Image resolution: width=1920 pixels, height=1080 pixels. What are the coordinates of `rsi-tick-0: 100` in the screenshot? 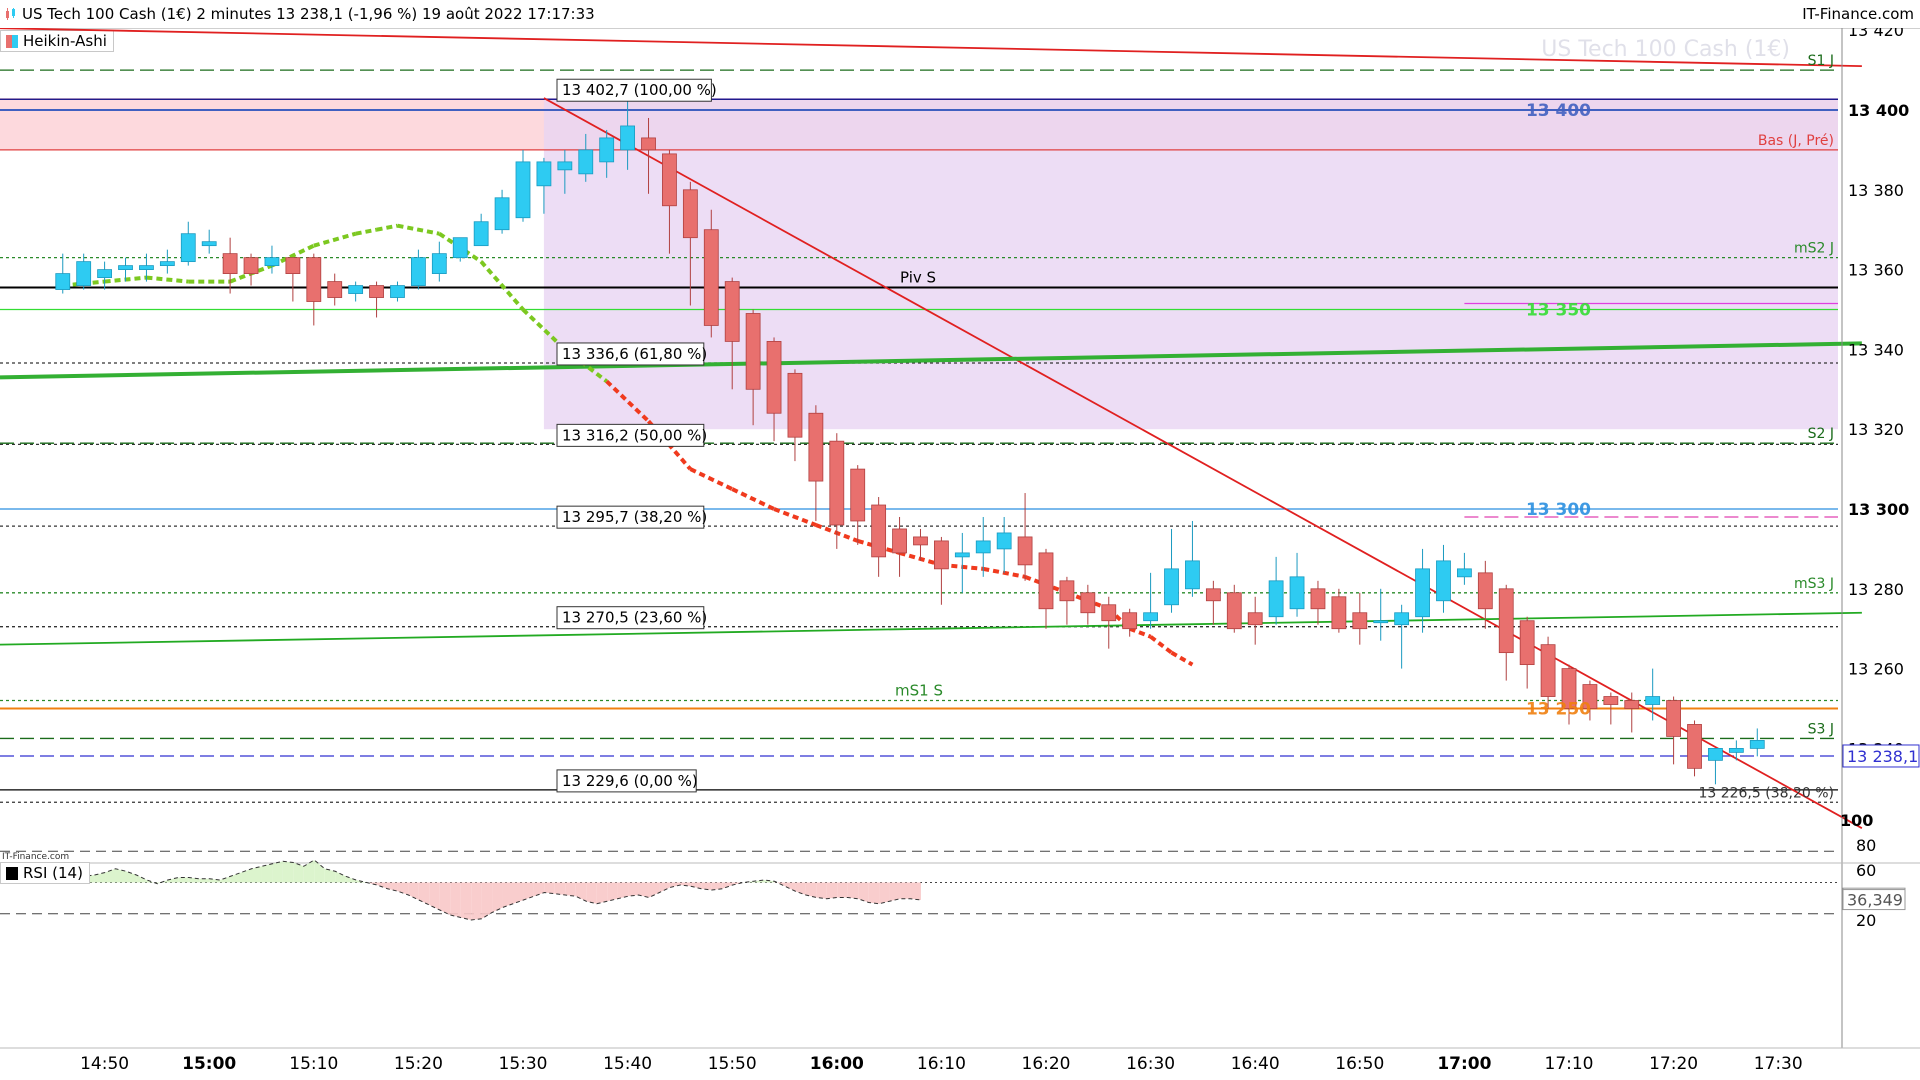 It's located at (1856, 820).